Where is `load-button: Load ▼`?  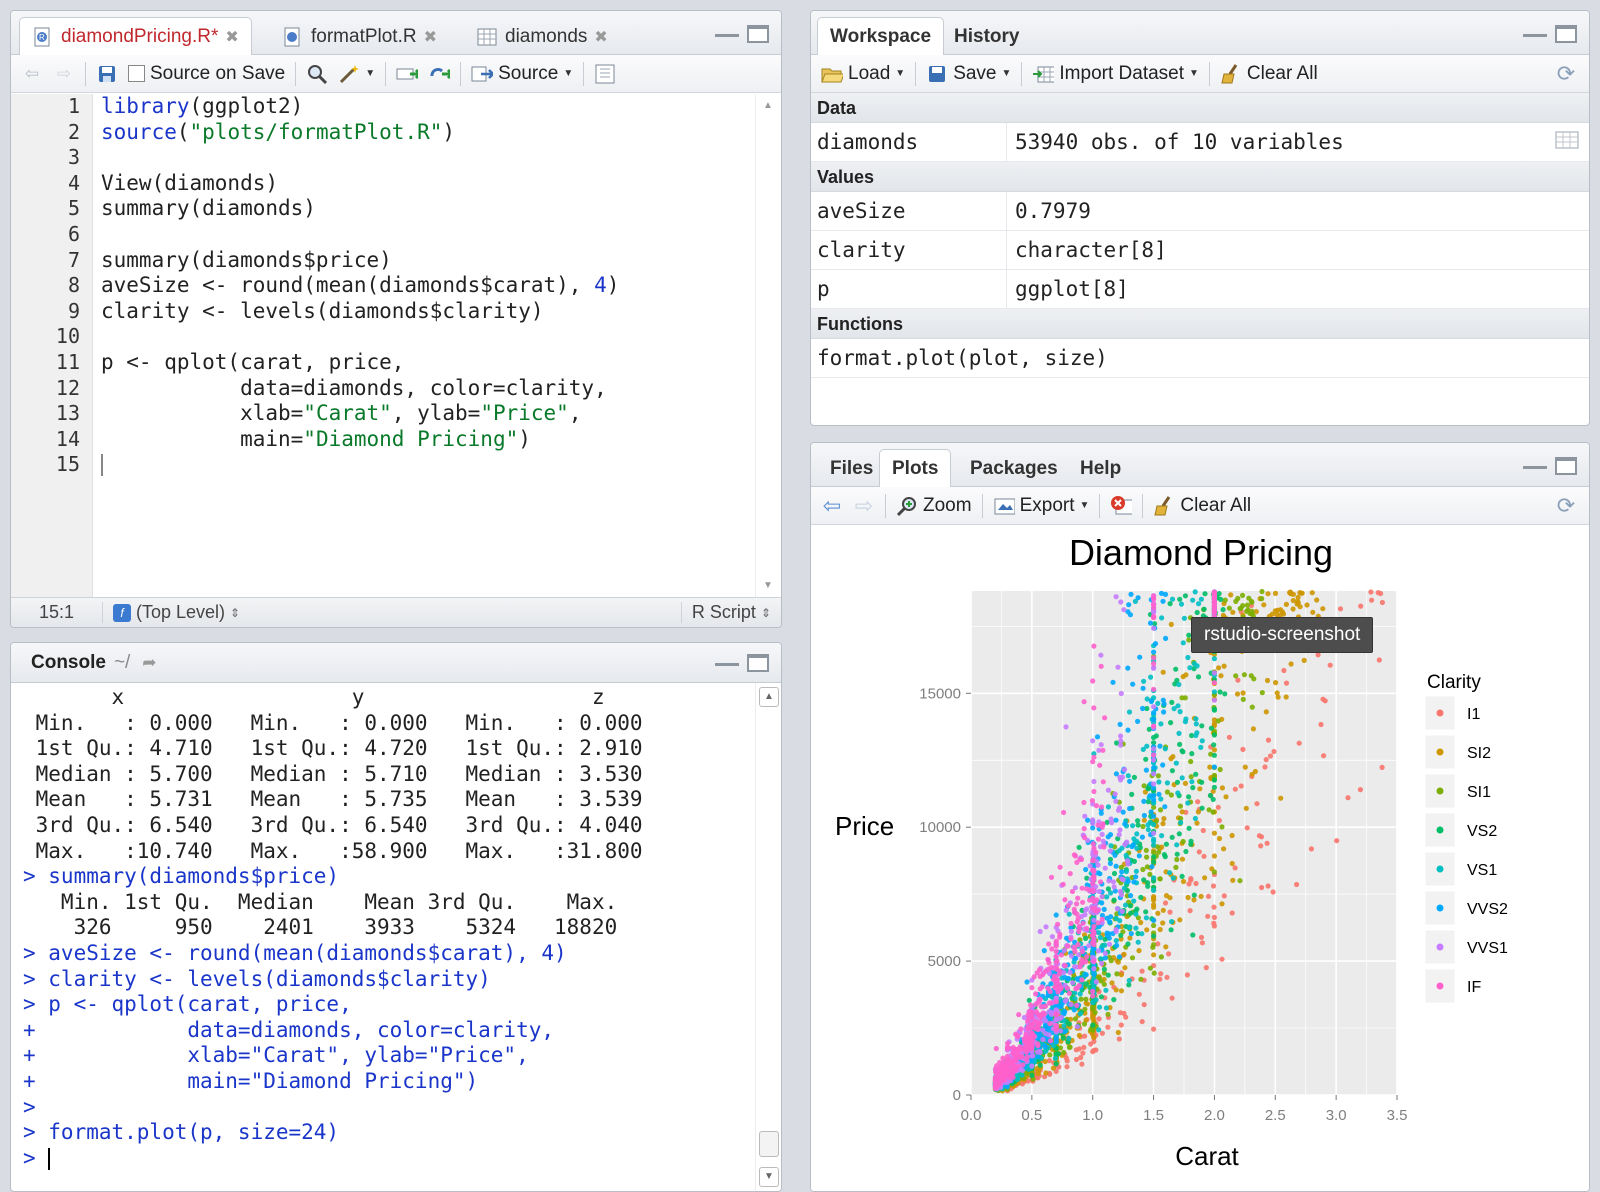
load-button: Load ▼ is located at coordinates (863, 74).